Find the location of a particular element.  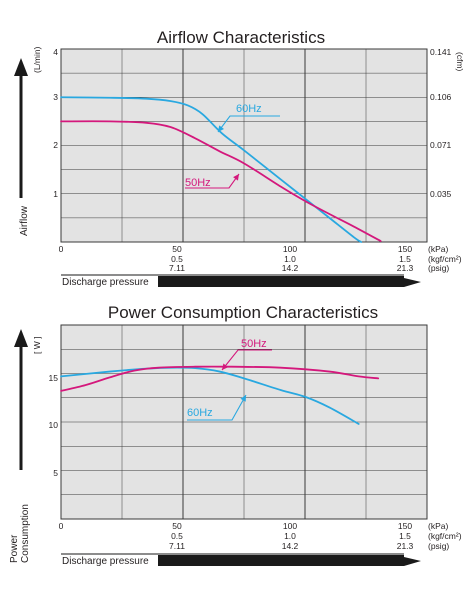

chart2-xtick-psig-213: 21.3 is located at coordinates (405, 546).